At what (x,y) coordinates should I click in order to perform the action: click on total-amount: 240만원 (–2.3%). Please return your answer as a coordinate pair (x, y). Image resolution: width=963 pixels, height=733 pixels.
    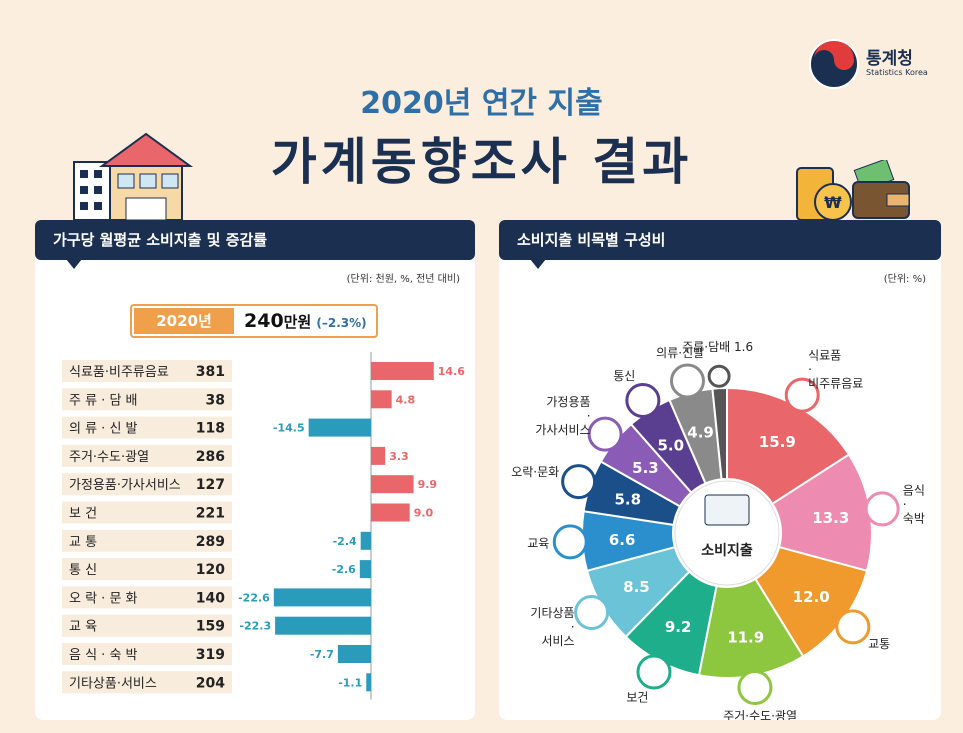
    Looking at the image, I should click on (305, 322).